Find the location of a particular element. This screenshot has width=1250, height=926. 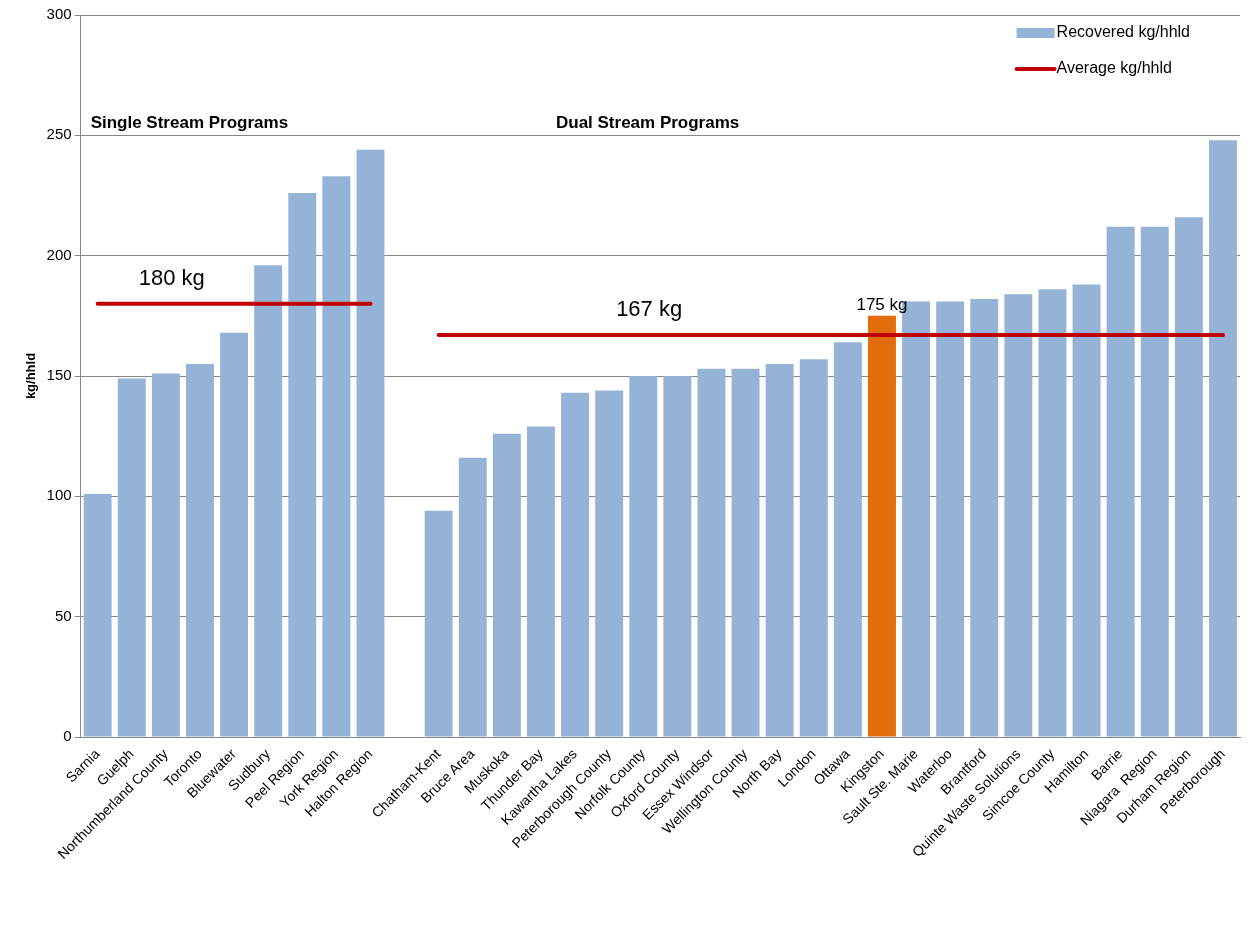

y-tick-label: 100 is located at coordinates (59, 495).